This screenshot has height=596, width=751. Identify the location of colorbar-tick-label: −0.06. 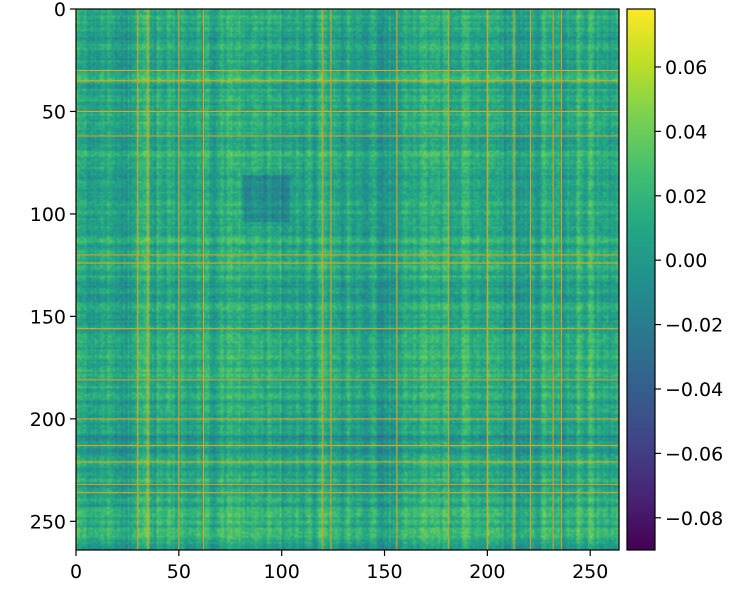
(694, 454).